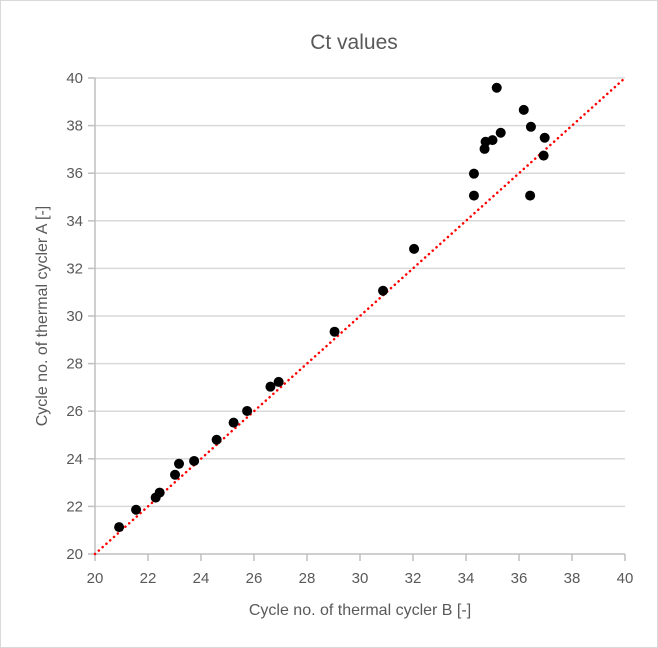 This screenshot has height=648, width=658. What do you see at coordinates (74, 221) in the screenshot?
I see `y-tick-label: 34` at bounding box center [74, 221].